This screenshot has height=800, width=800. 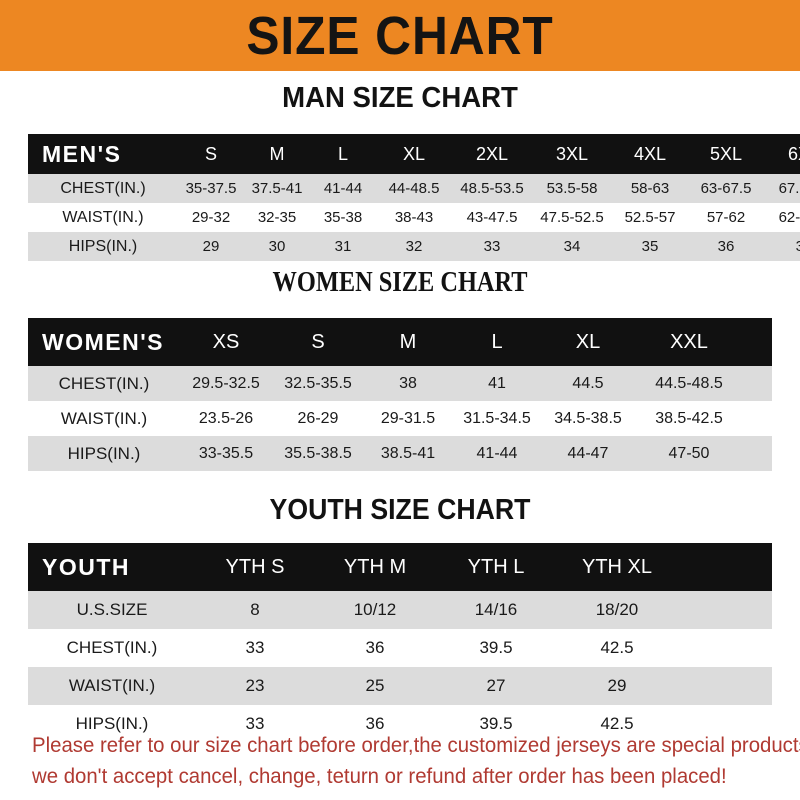 What do you see at coordinates (342, 153) in the screenshot?
I see `men-size-header-l: L` at bounding box center [342, 153].